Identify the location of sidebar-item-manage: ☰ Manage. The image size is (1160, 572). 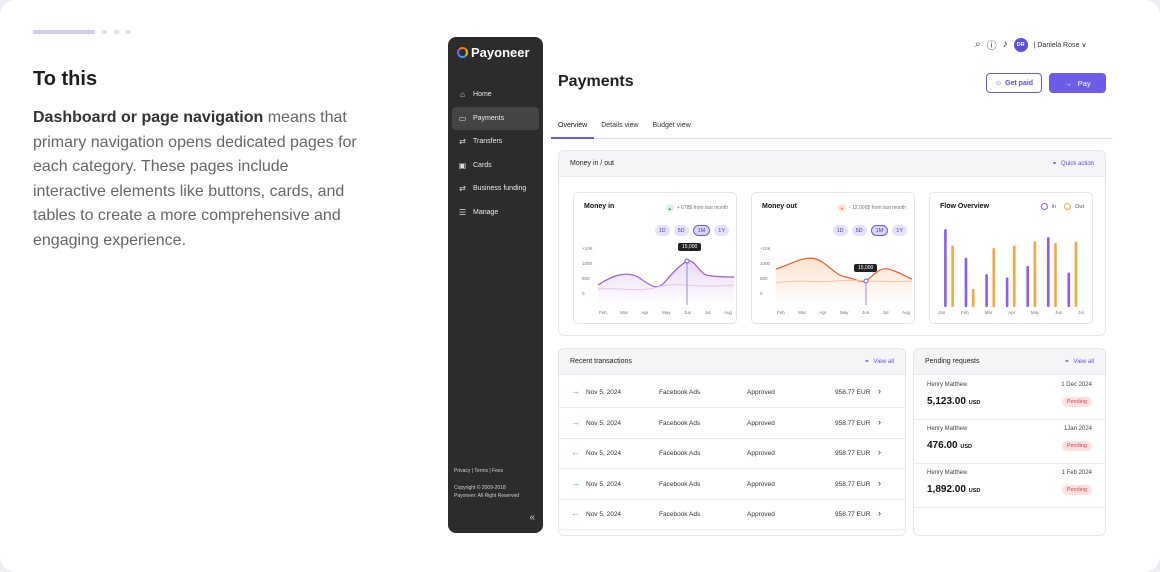
(495, 213).